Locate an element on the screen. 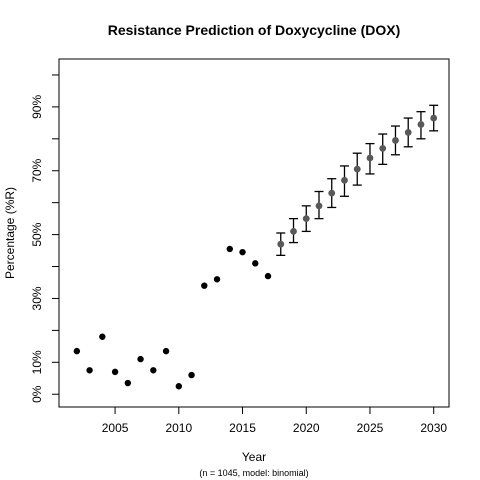 Image resolution: width=480 pixels, height=480 pixels. y-axis: 0% 10% 30% 50% 70% 90% is located at coordinates (44, 239).